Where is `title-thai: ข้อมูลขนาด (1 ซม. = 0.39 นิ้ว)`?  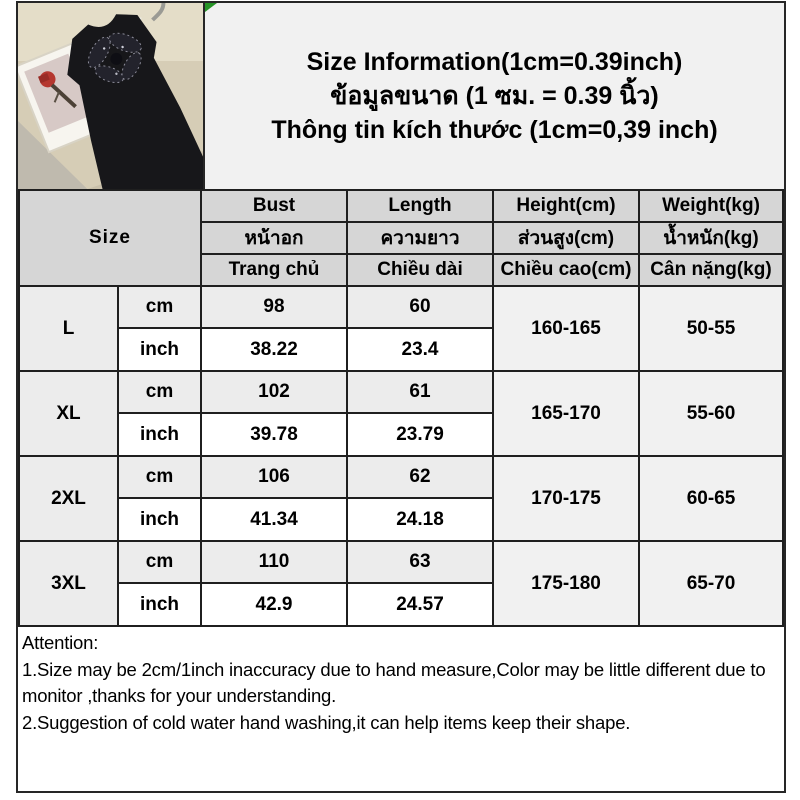
title-thai: ข้อมูลขนาด (1 ซม. = 0.39 นิ้ว) is located at coordinates (494, 96).